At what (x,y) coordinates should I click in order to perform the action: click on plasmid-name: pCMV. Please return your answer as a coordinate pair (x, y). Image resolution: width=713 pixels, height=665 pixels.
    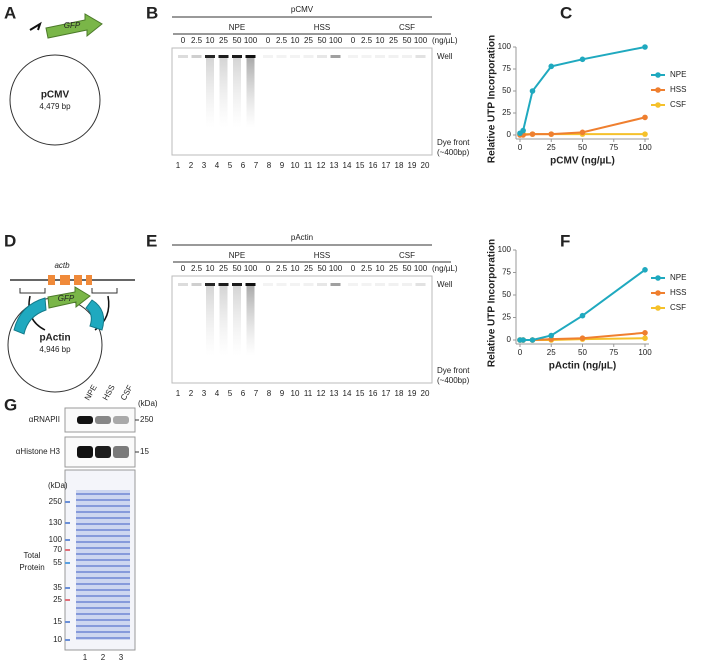
    Looking at the image, I should click on (55, 95).